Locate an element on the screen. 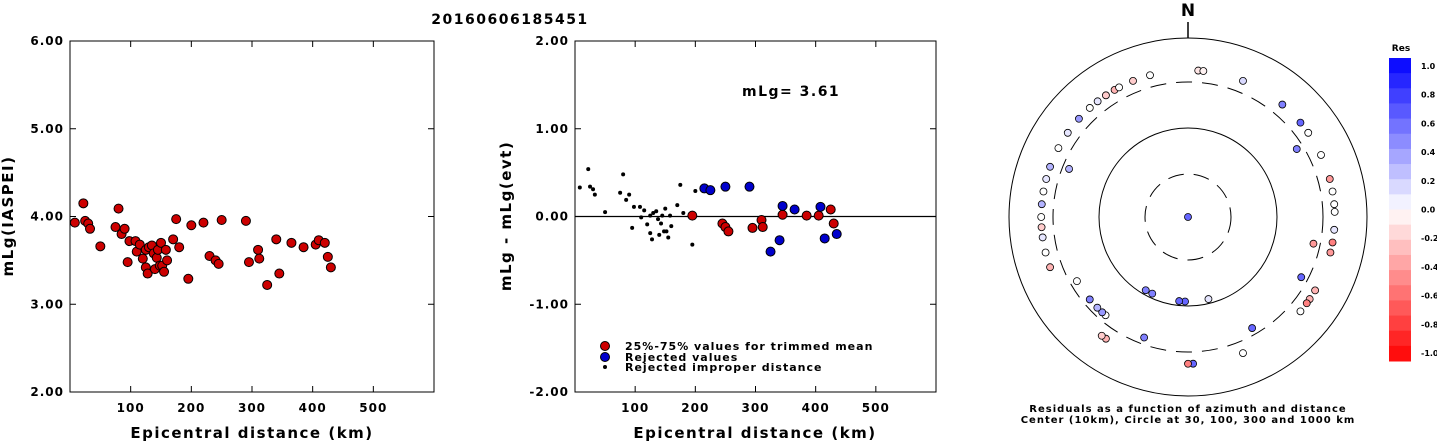 This screenshot has height=441, width=1437. colorbar-label: 0.8 is located at coordinates (1428, 95).